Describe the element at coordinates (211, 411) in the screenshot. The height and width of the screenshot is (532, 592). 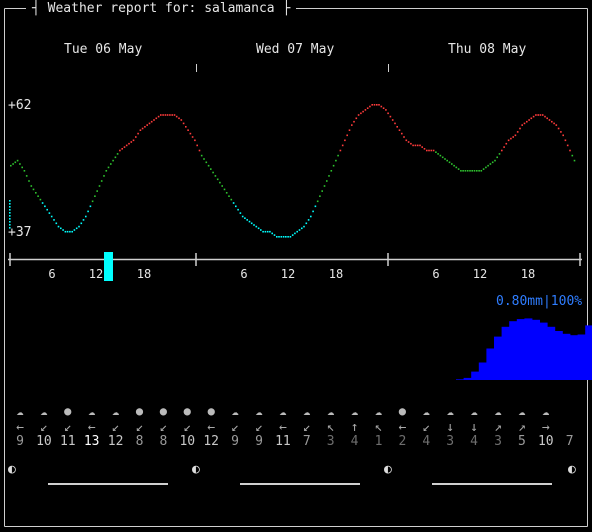
I see `weather-condition-icon: ●` at that location.